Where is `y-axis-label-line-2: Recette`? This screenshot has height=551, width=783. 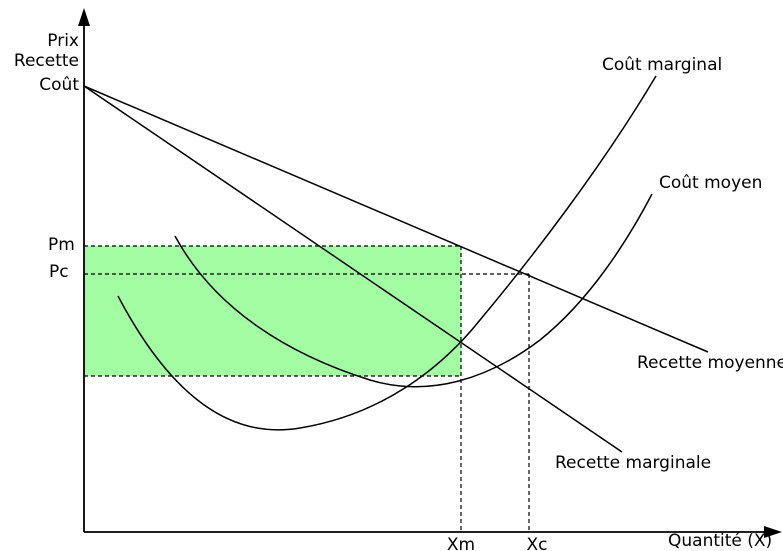 y-axis-label-line-2: Recette is located at coordinates (46, 61).